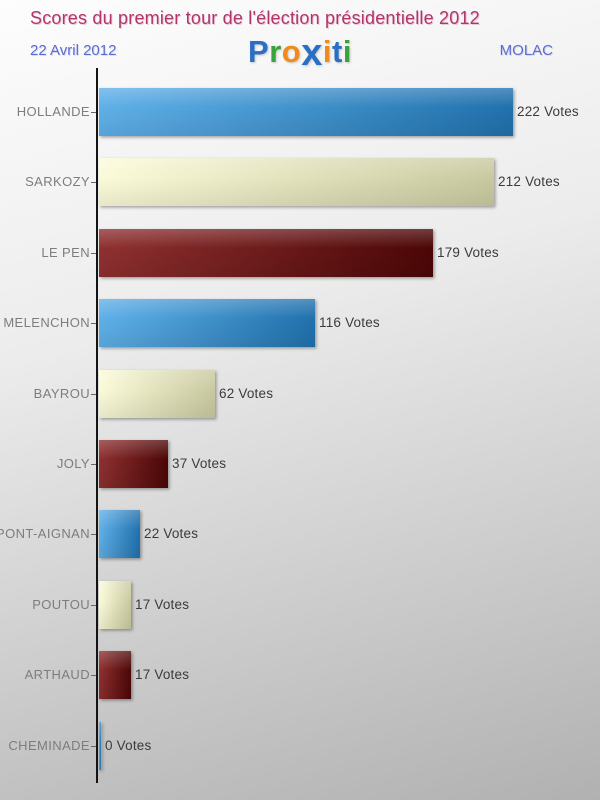 Image resolution: width=600 pixels, height=800 pixels. What do you see at coordinates (291, 51) in the screenshot?
I see `logo-letter: o` at bounding box center [291, 51].